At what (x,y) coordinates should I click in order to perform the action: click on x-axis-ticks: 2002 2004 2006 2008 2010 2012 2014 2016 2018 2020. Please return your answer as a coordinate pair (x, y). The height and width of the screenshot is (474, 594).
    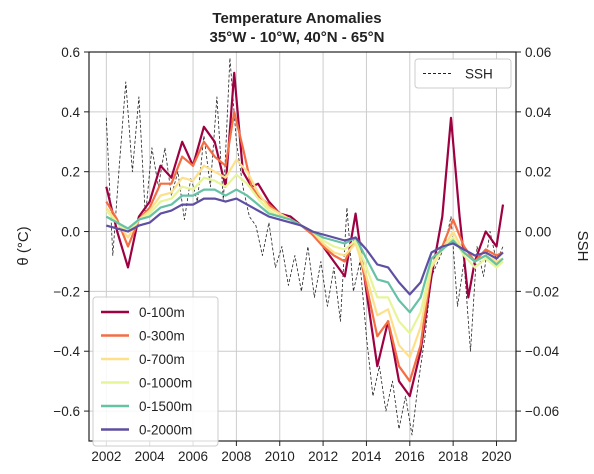
    Looking at the image, I should click on (301, 452).